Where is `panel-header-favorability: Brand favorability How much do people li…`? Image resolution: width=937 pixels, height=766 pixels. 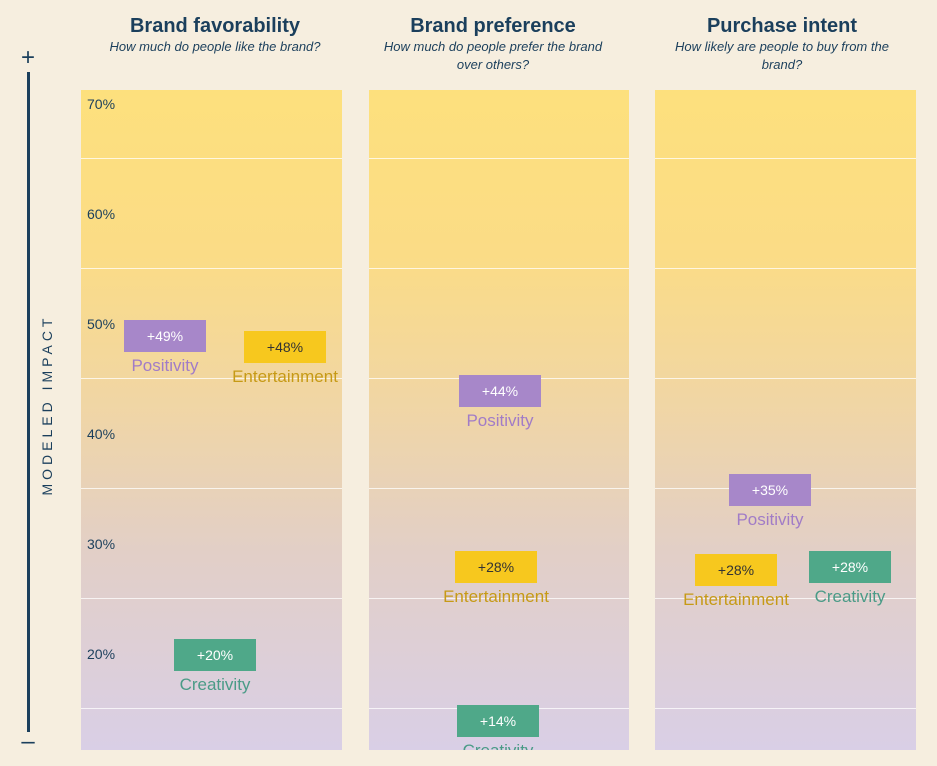
panel-header-favorability: Brand favorability How much do people li… is located at coordinates (215, 35).